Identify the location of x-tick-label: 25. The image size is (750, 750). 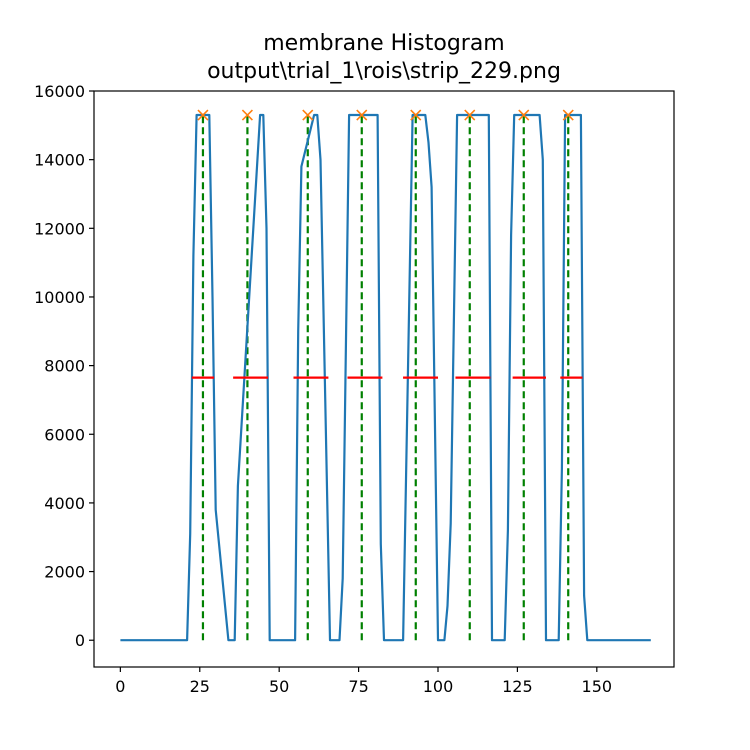
(200, 686).